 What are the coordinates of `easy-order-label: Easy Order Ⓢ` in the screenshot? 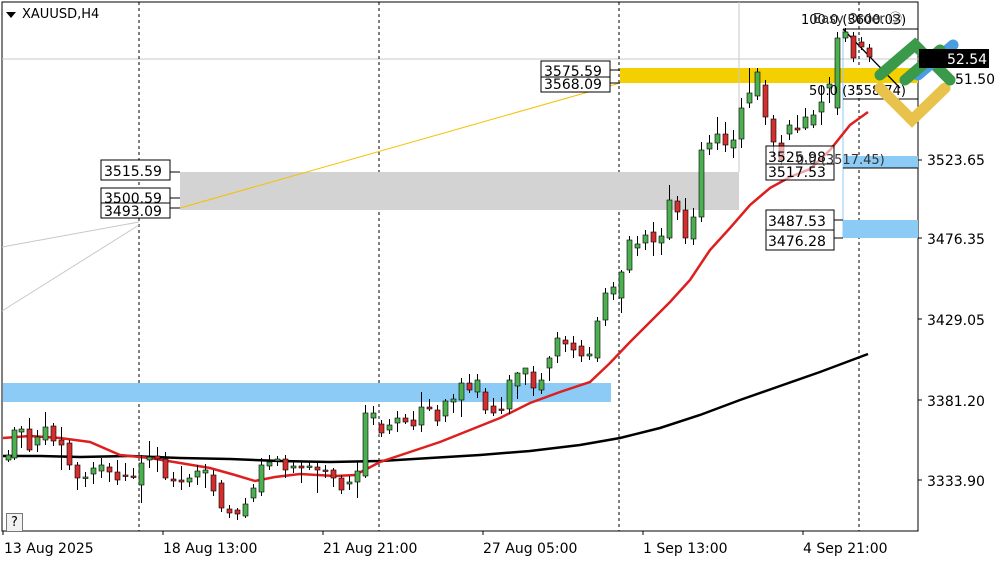 It's located at (857, 19).